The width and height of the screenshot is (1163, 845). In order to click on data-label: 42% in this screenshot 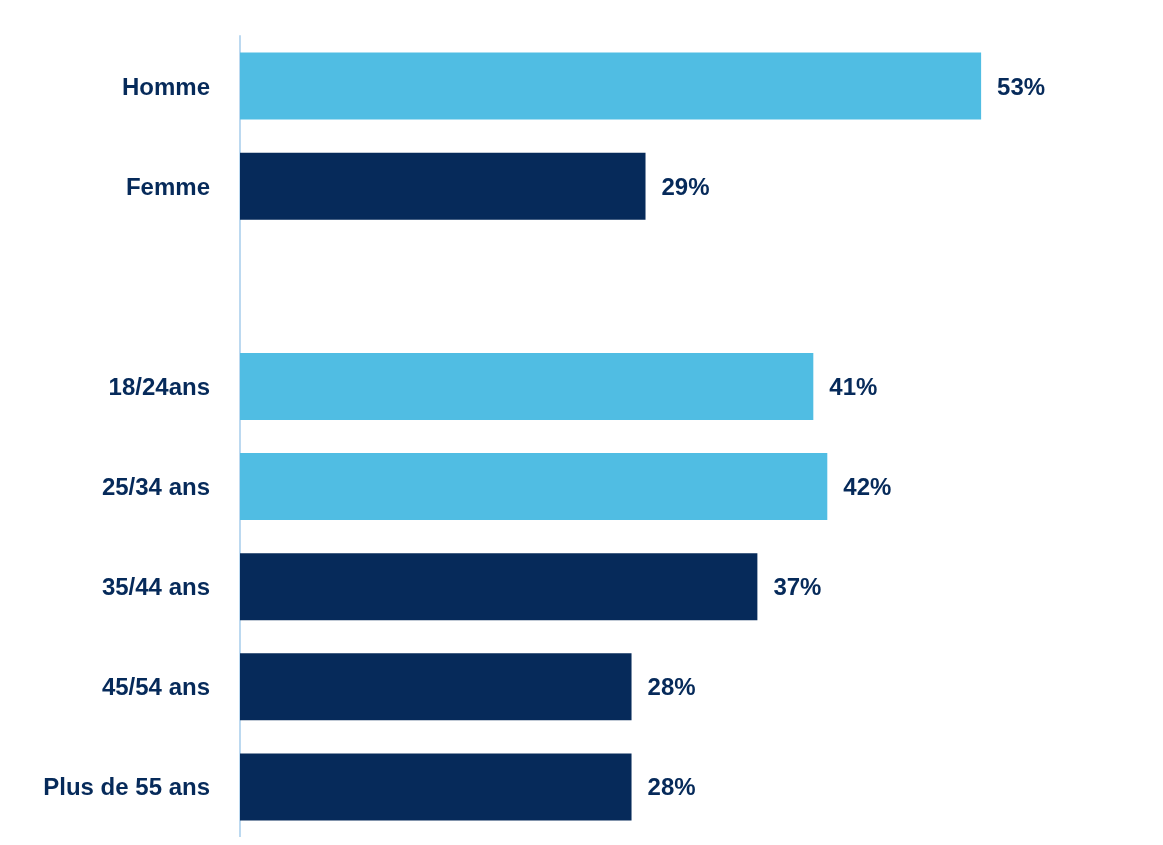, I will do `click(867, 487)`.